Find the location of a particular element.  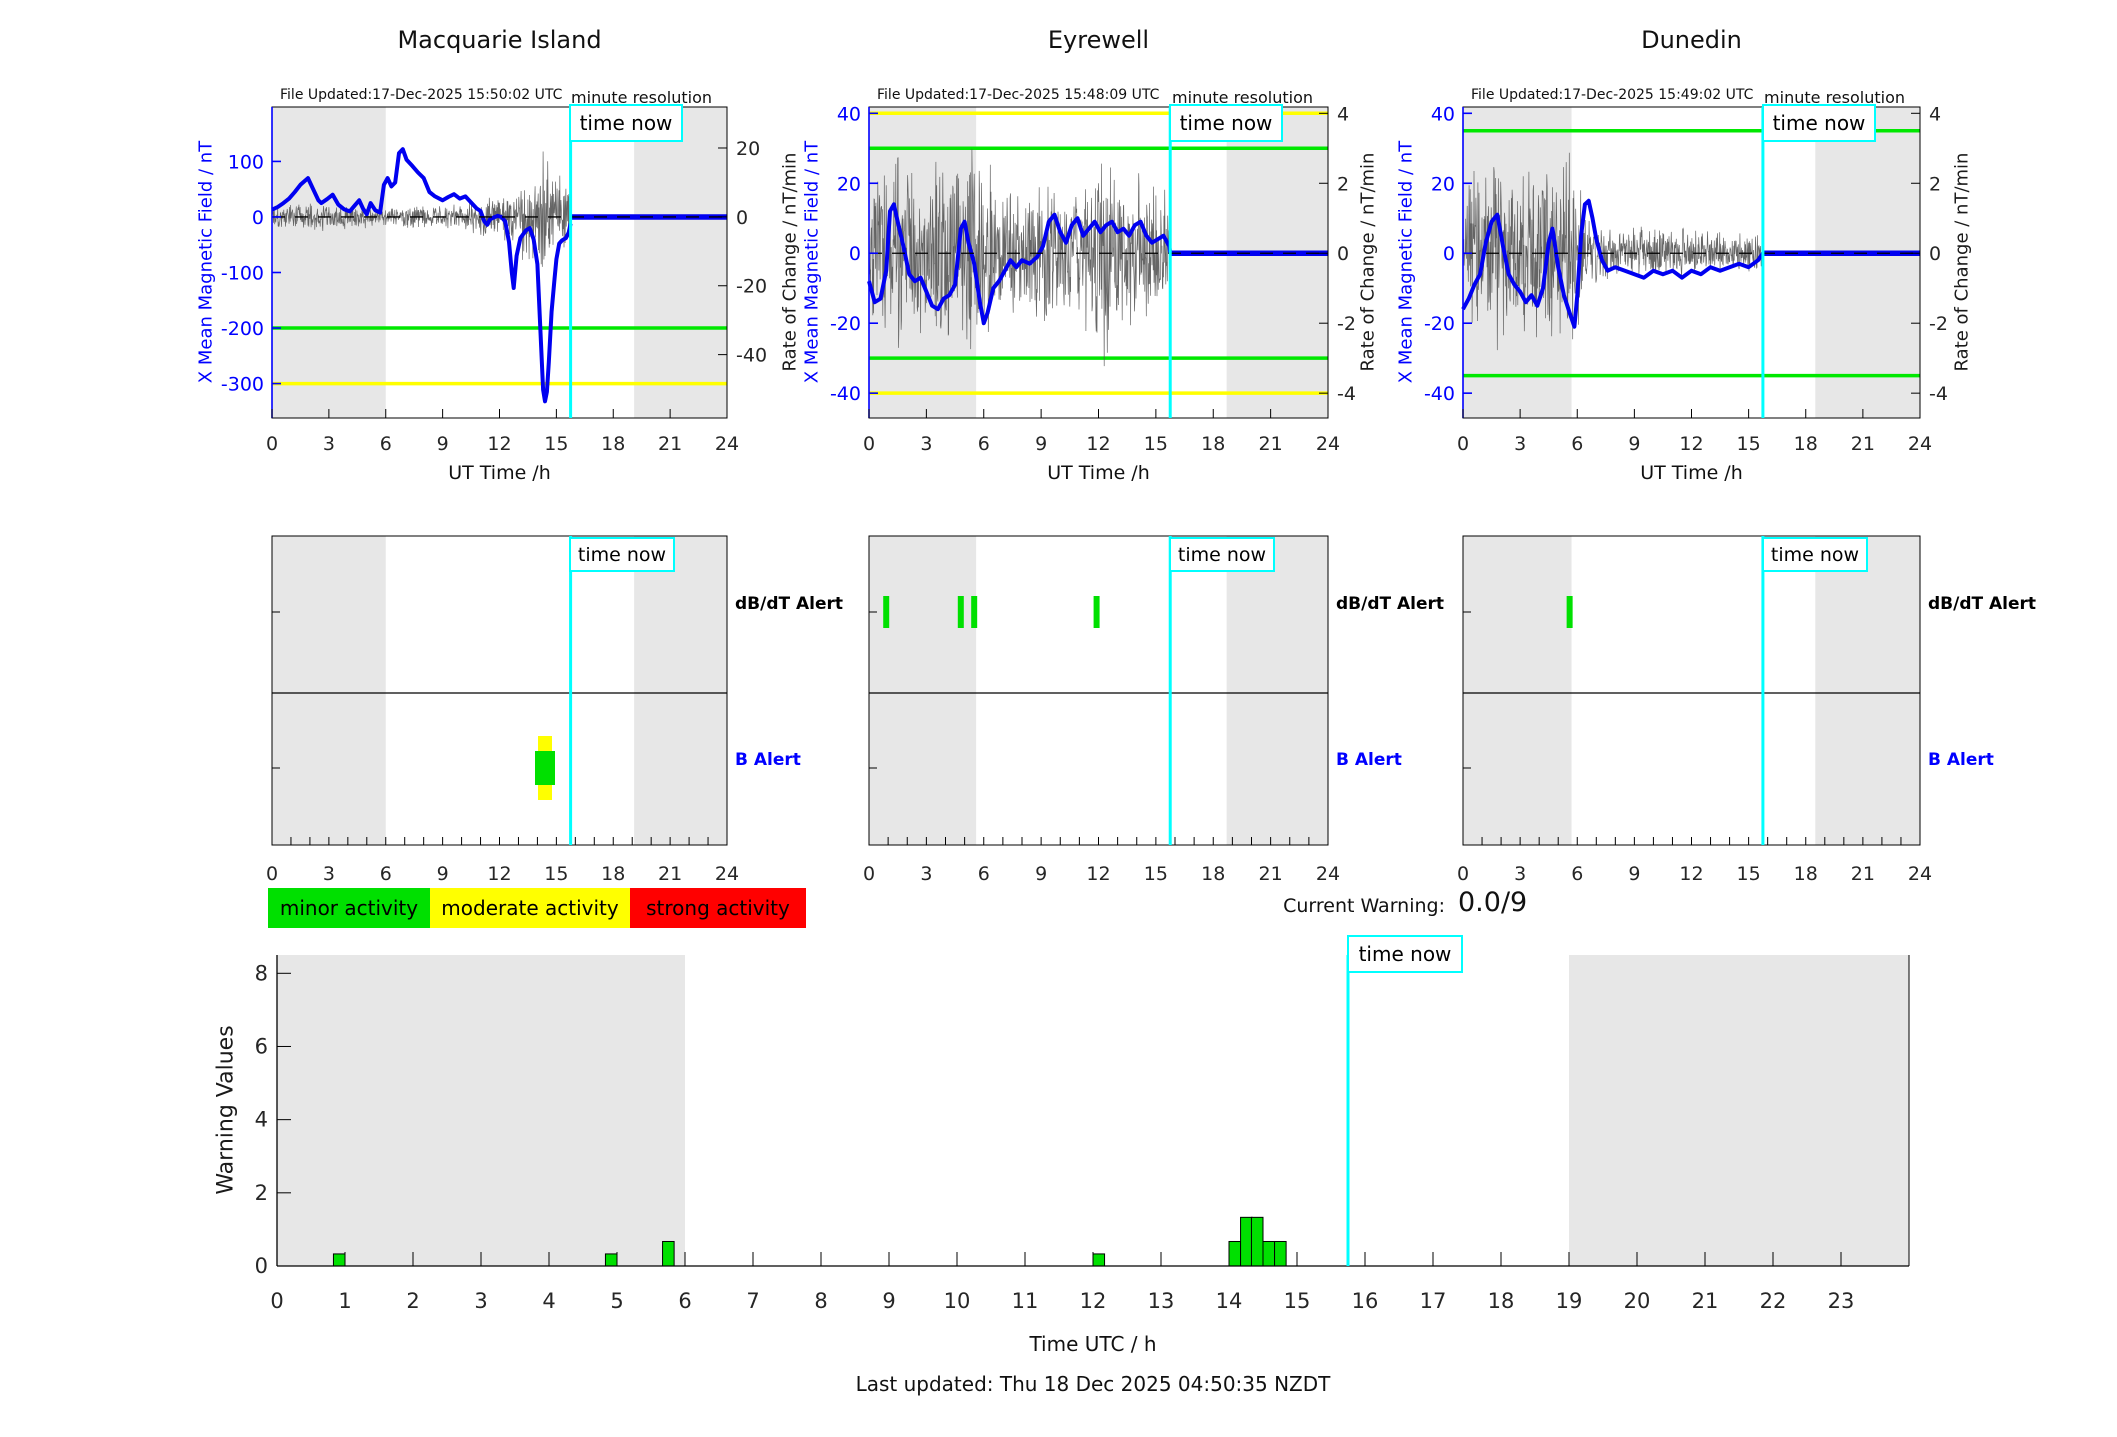

svg-text: -40 is located at coordinates (845, 394).